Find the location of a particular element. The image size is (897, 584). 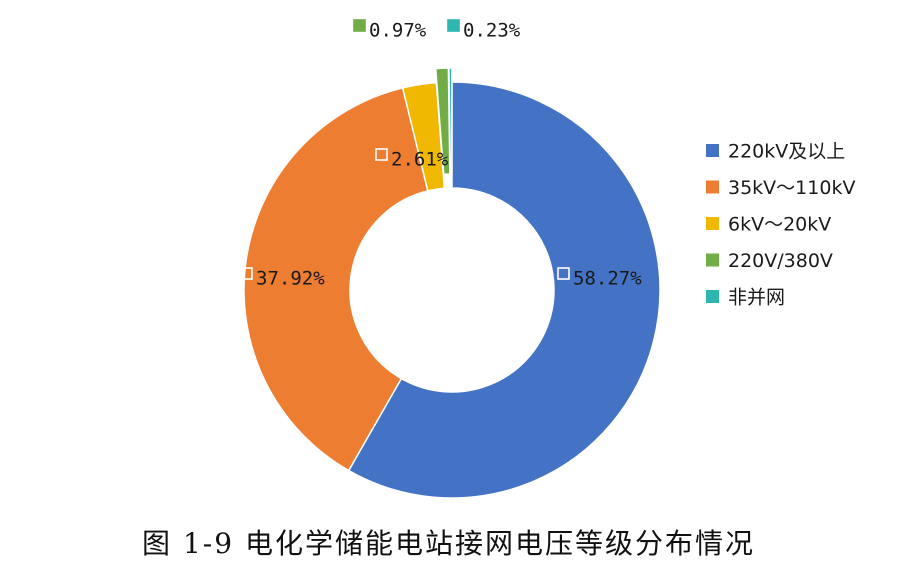

legend-label-1: 35kV～110kV is located at coordinates (791, 188).